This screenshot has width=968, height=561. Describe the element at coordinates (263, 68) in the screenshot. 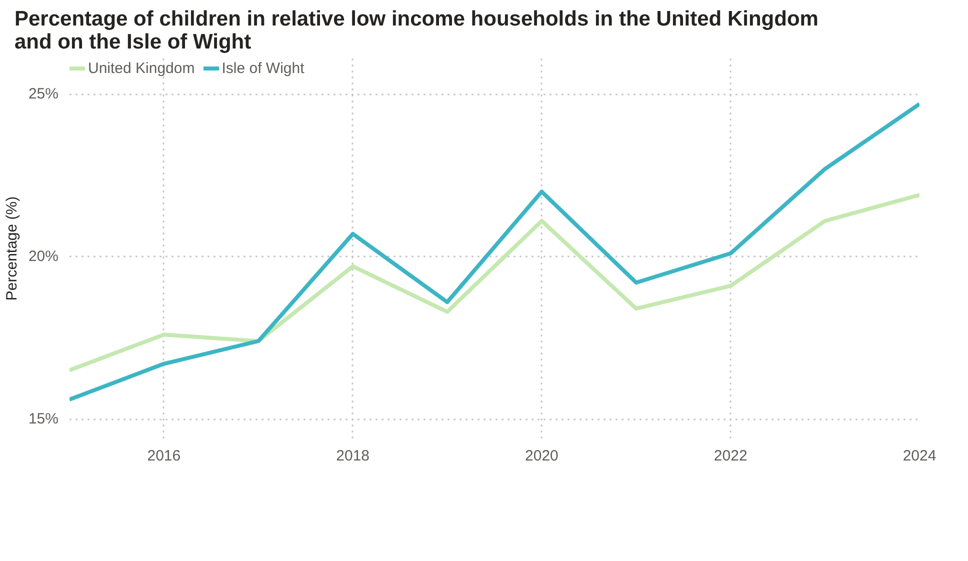

I see `legend-label: Isle of Wight` at that location.